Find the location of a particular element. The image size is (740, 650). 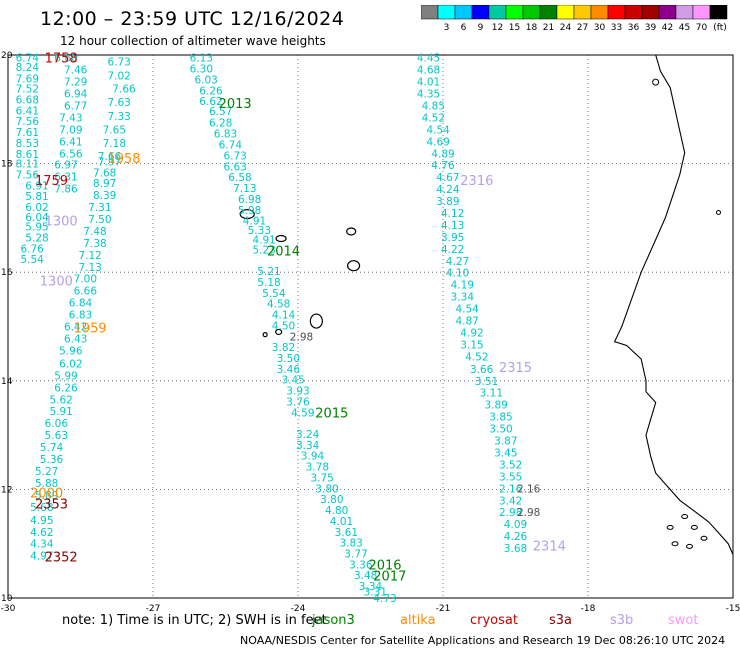

wave-height-value: 5.21 is located at coordinates (268, 272).